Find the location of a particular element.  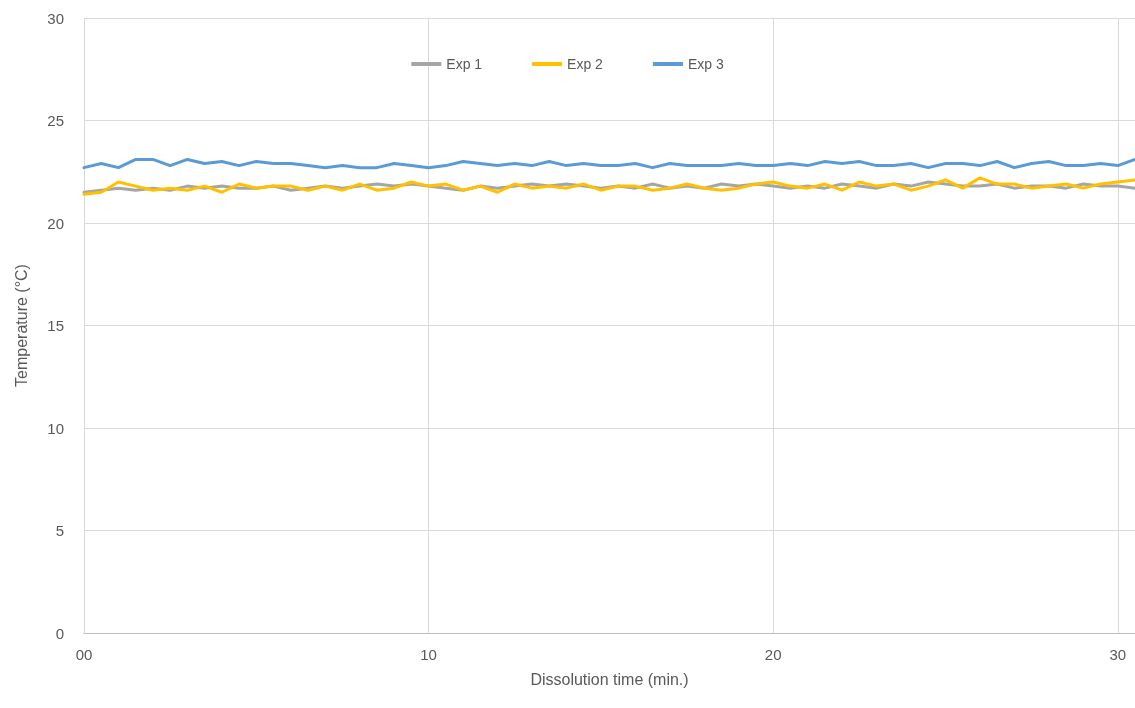

legend-label: Exp 3 is located at coordinates (705, 64).